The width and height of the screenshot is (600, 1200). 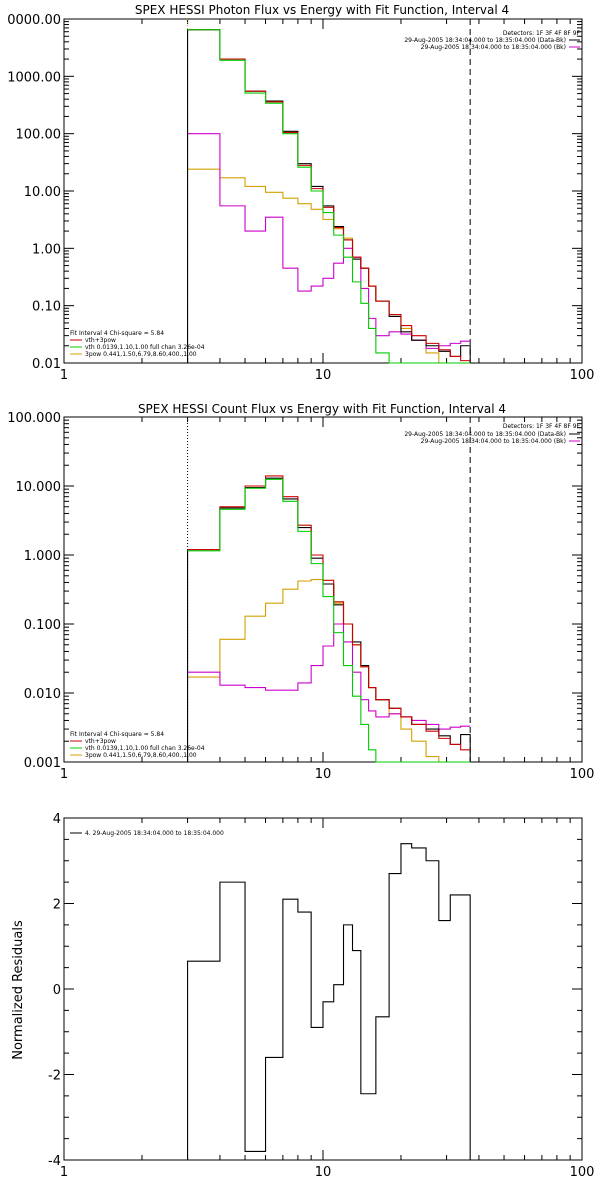 I want to click on count-xtick-label-0: 1, so click(x=64, y=774).